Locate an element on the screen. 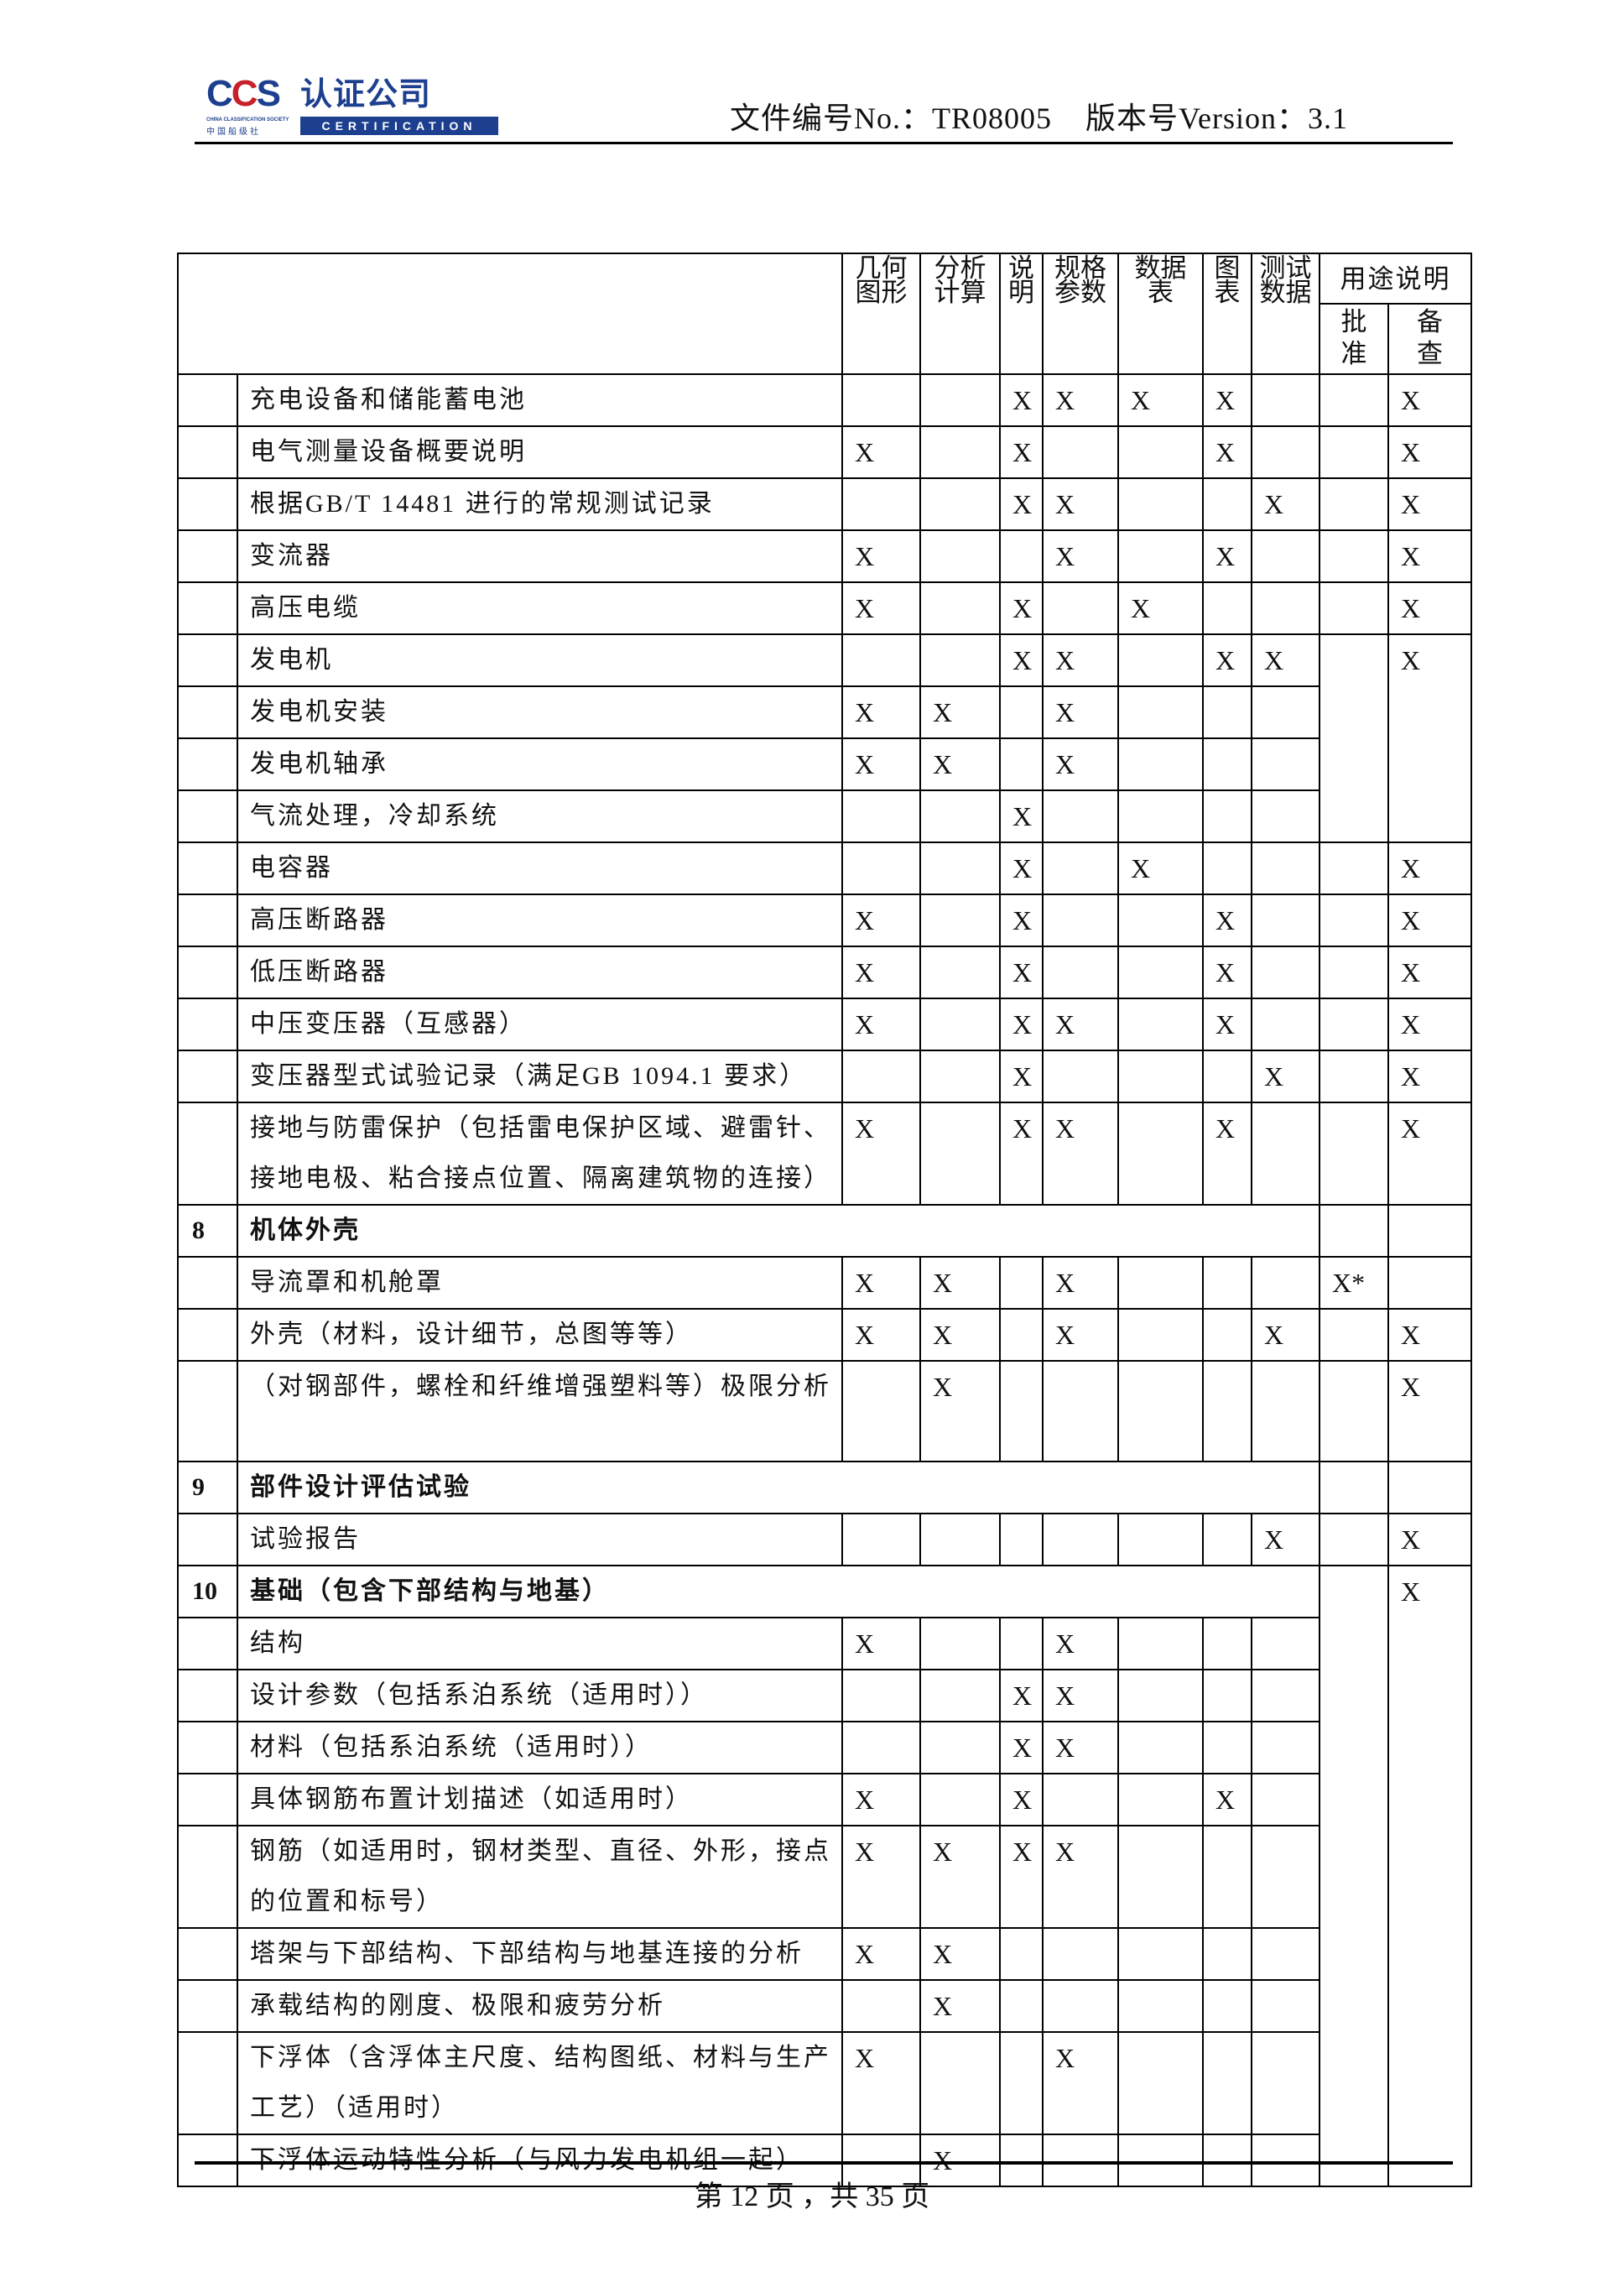  section-title: 基础（包含下部结构与地基） is located at coordinates (778, 1591).